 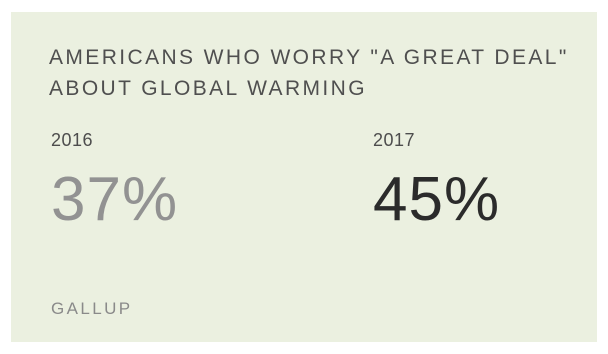 I want to click on value-2017: 45%, so click(x=437, y=199).